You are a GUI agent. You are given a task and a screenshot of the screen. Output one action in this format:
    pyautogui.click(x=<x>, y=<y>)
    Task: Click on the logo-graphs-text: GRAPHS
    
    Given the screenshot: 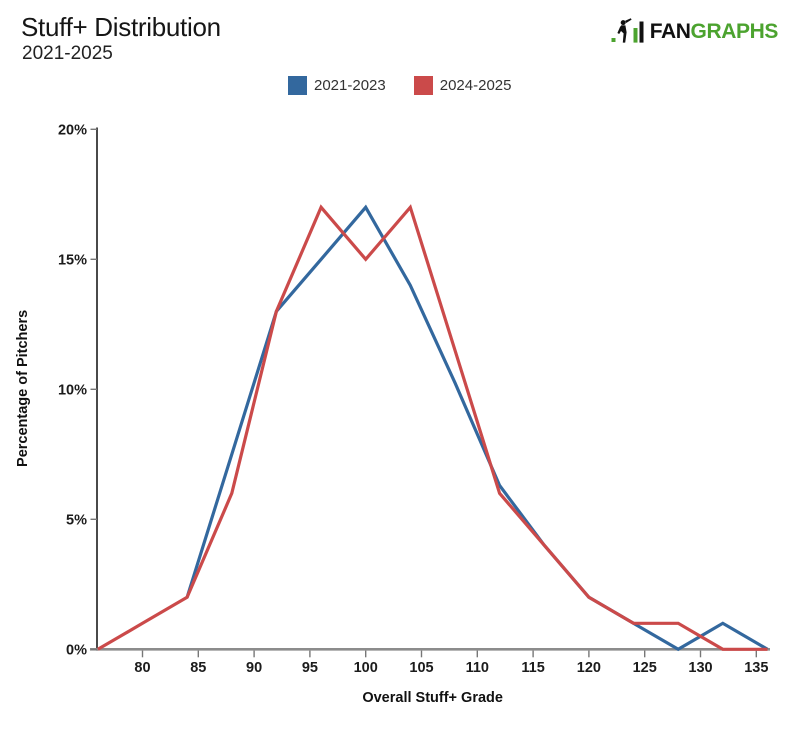 What is the action you would take?
    pyautogui.click(x=734, y=31)
    